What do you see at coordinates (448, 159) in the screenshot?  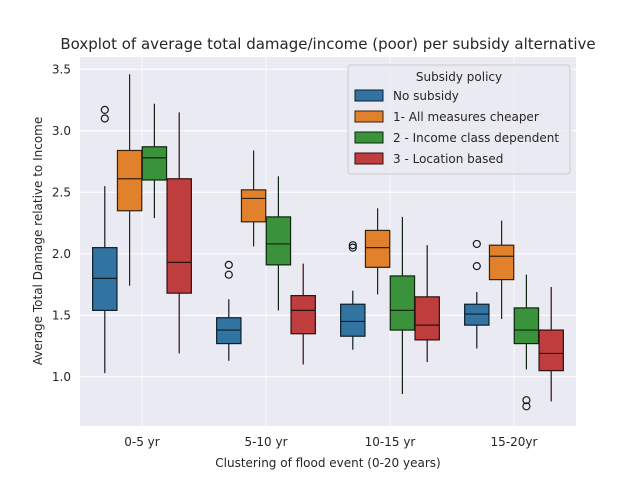 I see `legend-label: 3 - Location based` at bounding box center [448, 159].